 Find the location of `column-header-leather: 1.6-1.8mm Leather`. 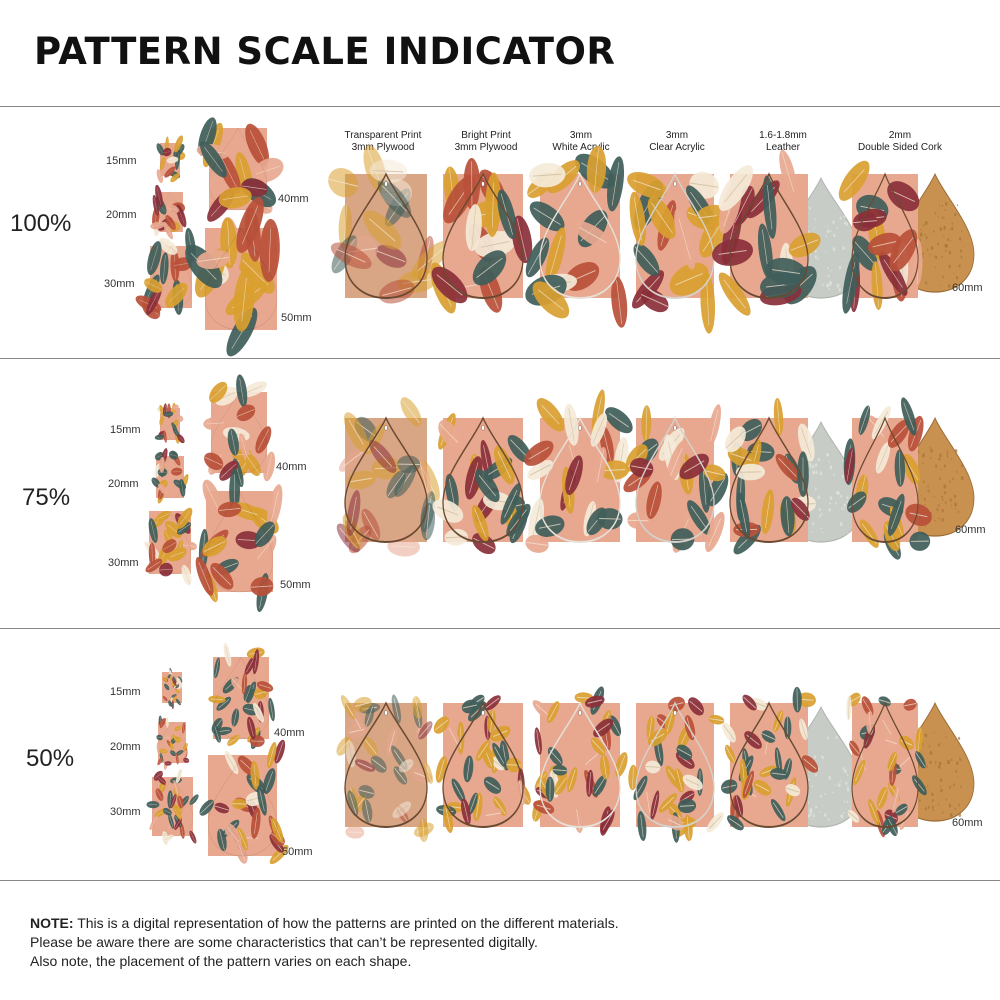

column-header-leather: 1.6-1.8mm Leather is located at coordinates (783, 141).